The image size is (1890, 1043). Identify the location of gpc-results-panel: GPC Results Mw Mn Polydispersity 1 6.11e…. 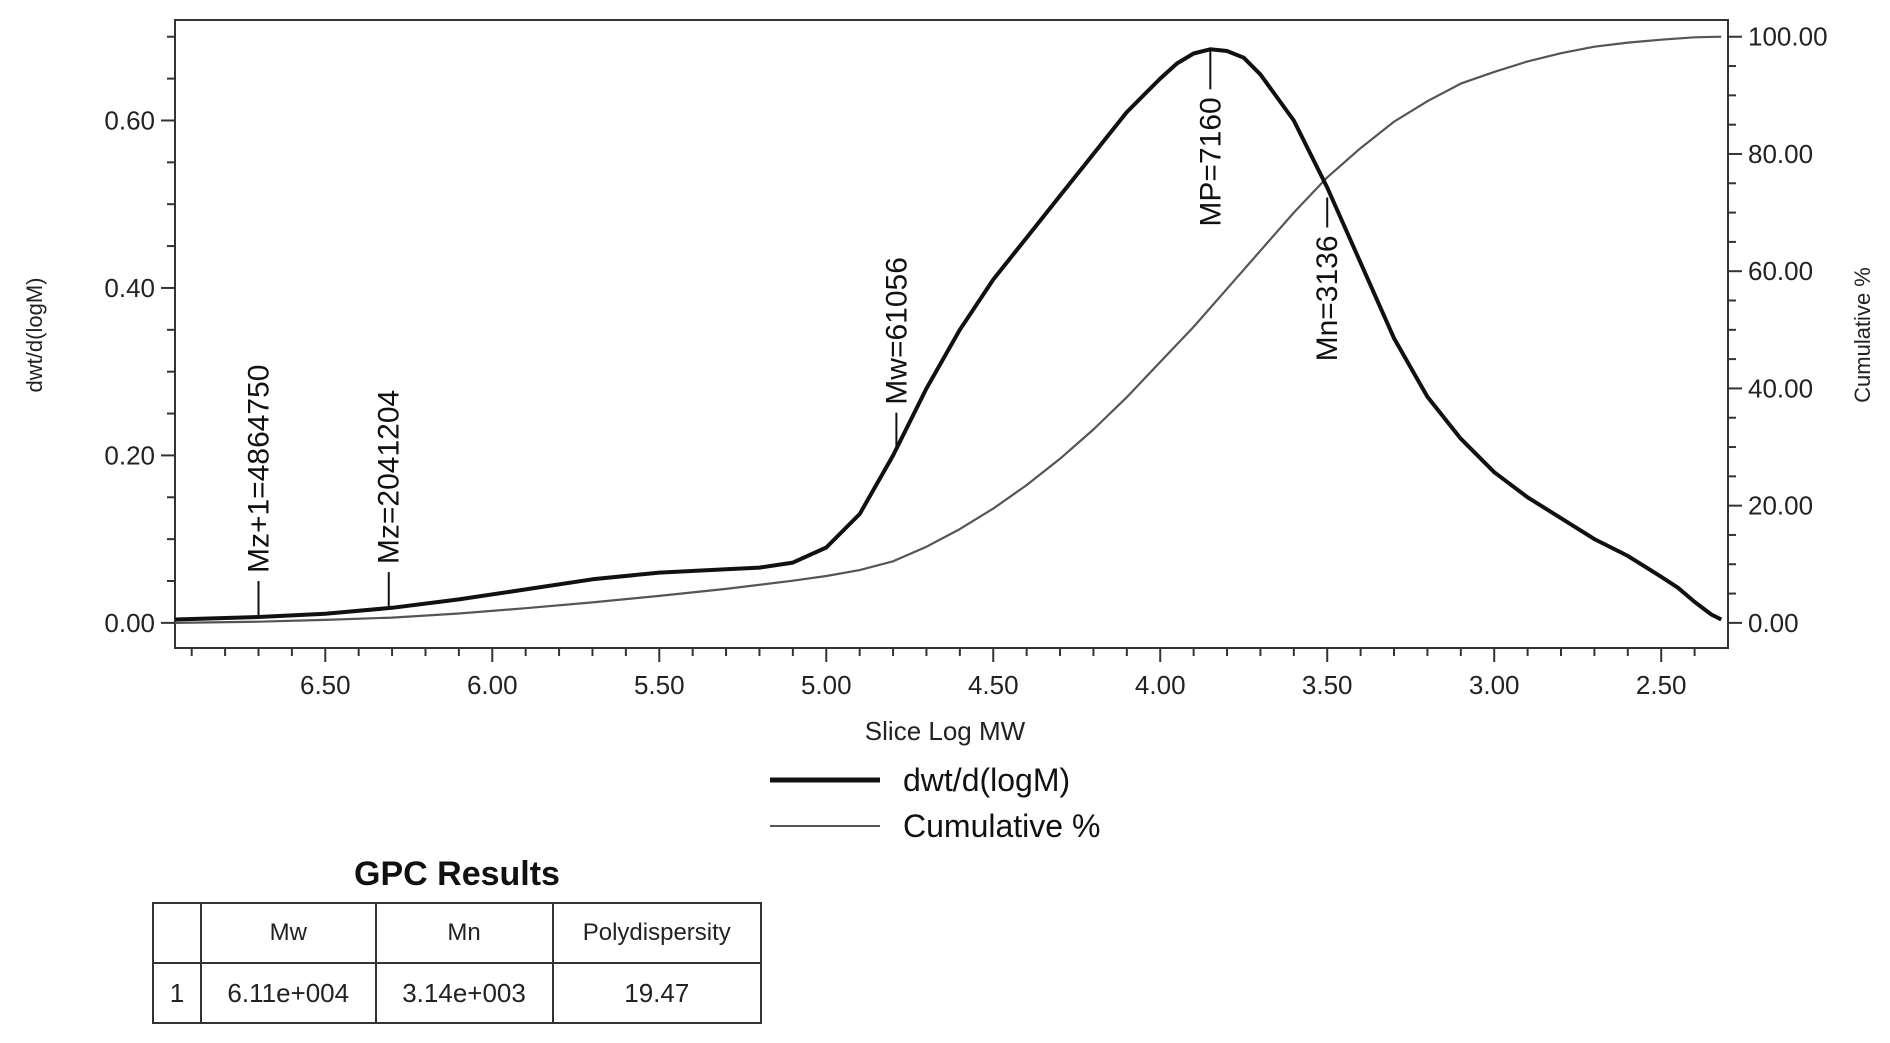
(457, 939).